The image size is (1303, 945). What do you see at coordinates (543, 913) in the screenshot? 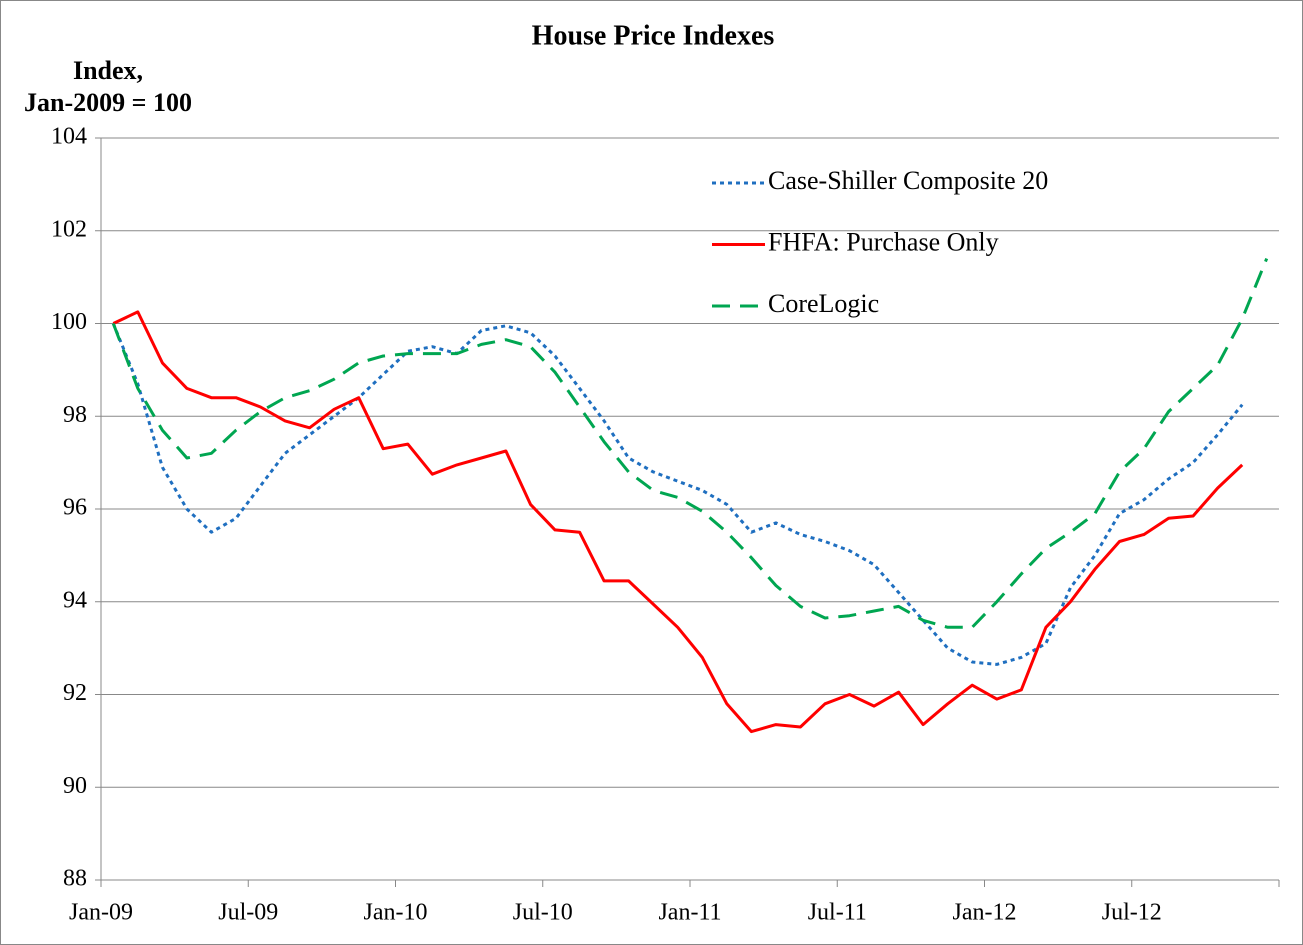
I see `x-tick-label: Jul-10` at bounding box center [543, 913].